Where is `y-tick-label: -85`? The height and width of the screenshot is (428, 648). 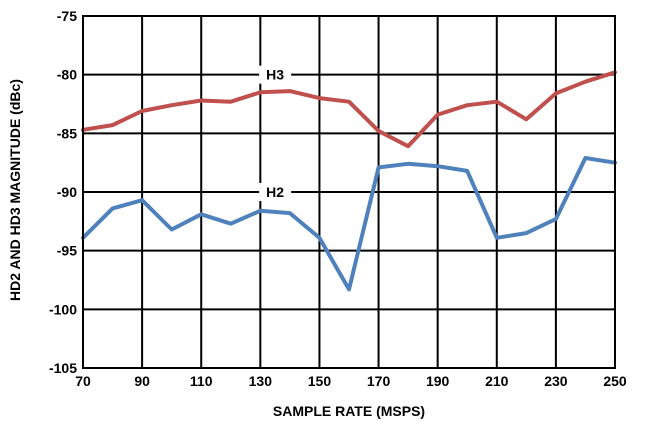 y-tick-label: -85 is located at coordinates (67, 133).